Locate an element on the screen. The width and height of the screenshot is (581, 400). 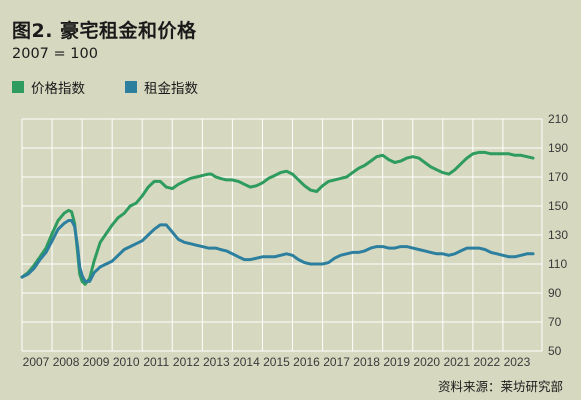
legend-label-price: 价格指数 is located at coordinates (58, 89).